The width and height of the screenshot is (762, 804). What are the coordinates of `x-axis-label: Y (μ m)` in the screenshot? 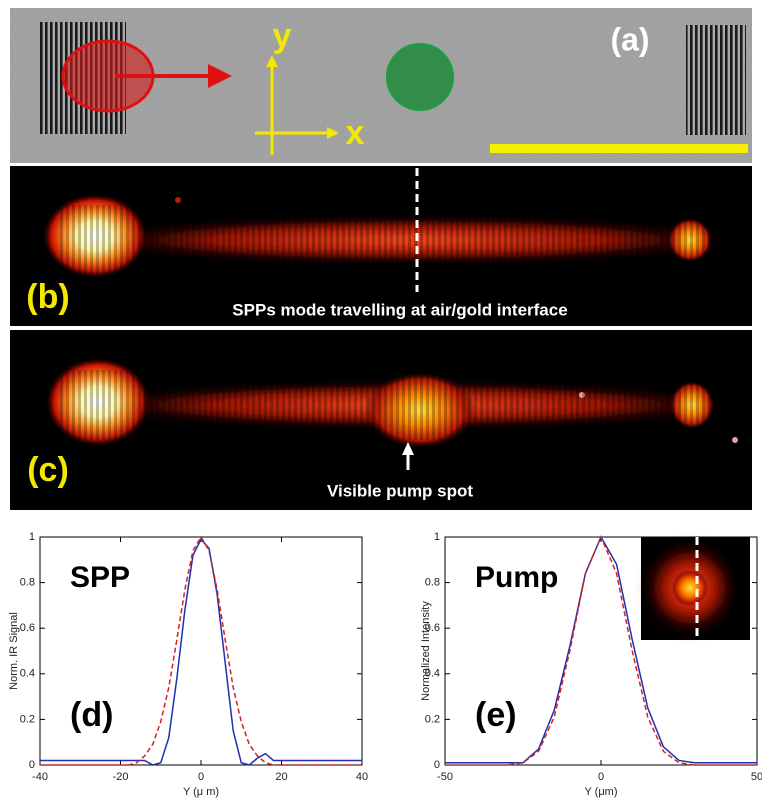 It's located at (201, 792).